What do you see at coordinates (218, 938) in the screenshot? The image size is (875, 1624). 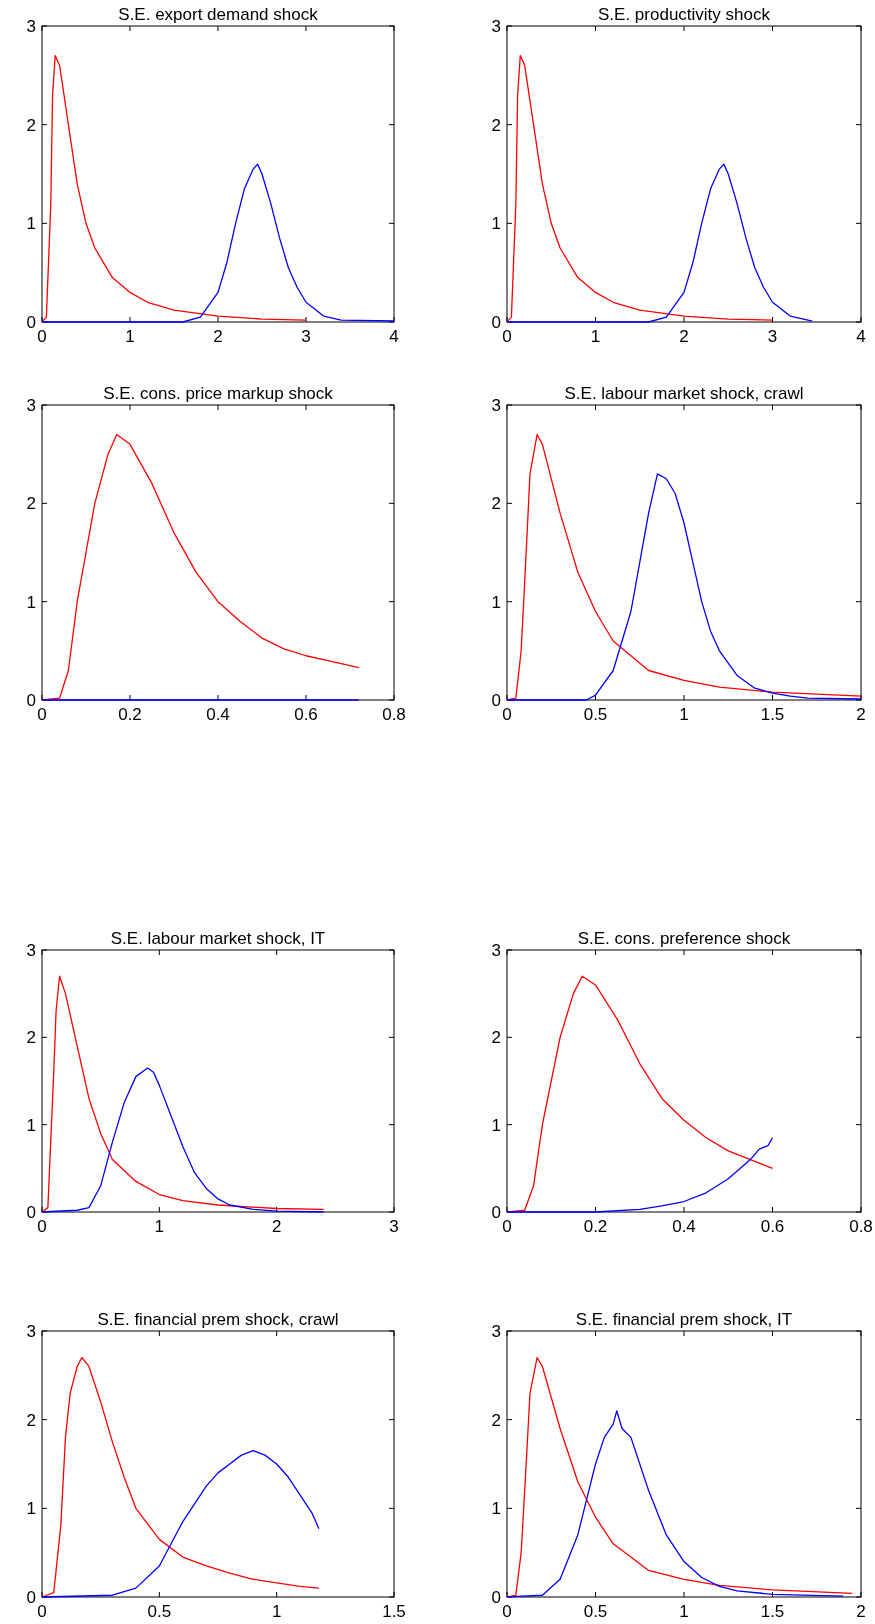 I see `chart-title: S.E. labour market shock, IT` at bounding box center [218, 938].